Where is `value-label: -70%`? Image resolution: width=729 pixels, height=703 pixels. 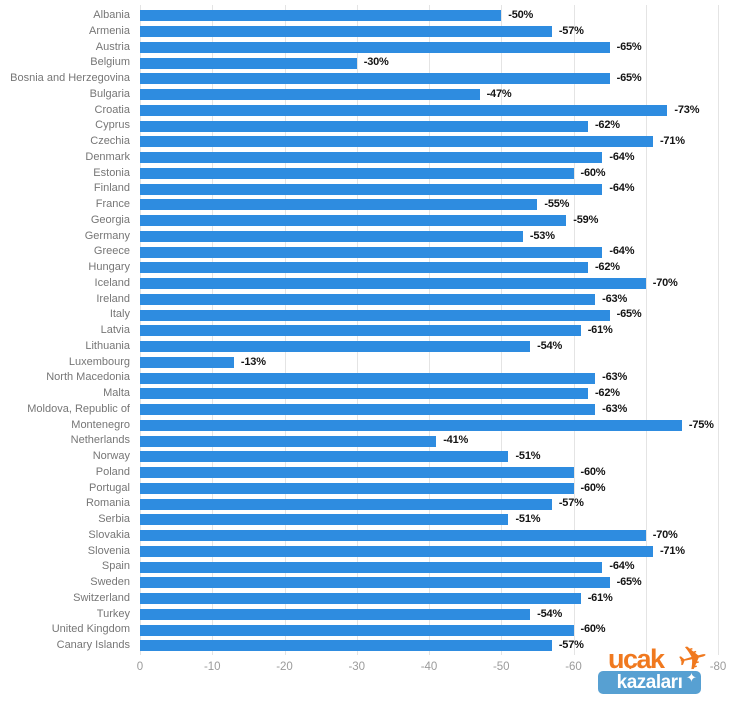
value-label: -70% is located at coordinates (665, 282).